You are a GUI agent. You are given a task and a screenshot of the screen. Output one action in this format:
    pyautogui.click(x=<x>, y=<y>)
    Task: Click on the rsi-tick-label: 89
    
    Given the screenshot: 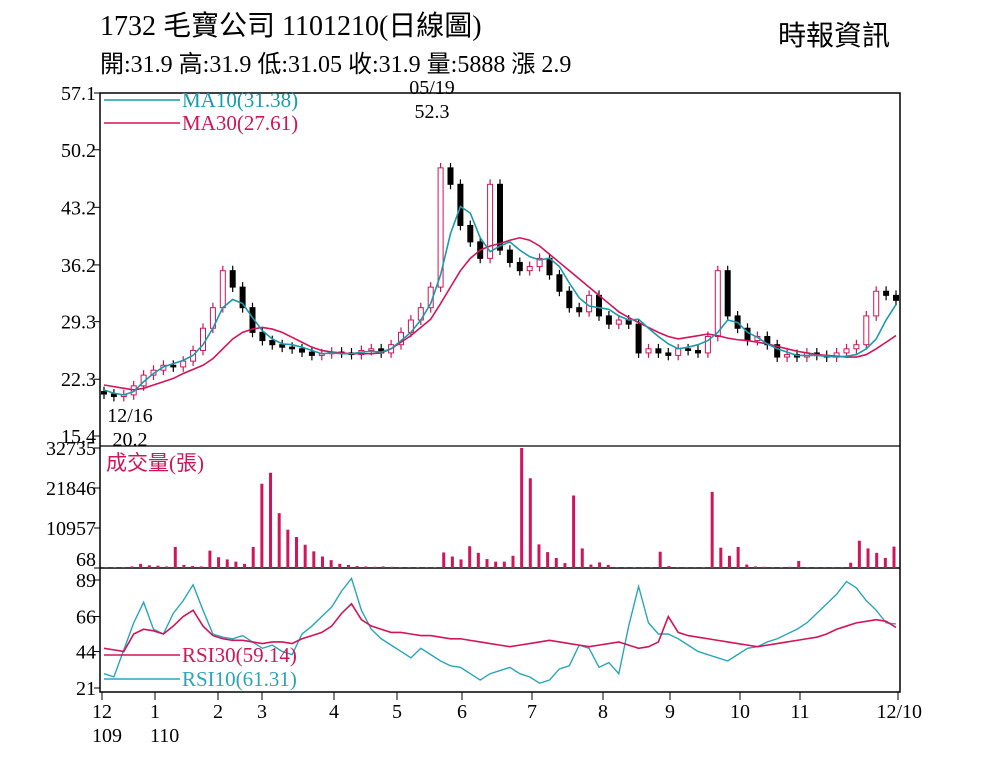 What is the action you would take?
    pyautogui.click(x=86, y=581)
    